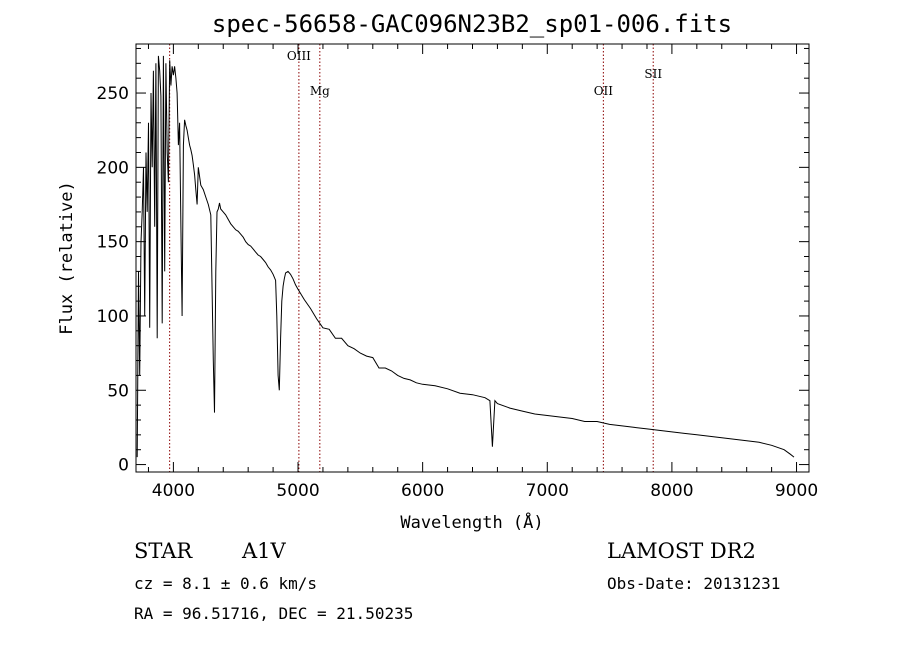 The height and width of the screenshot is (649, 900). Describe the element at coordinates (163, 551) in the screenshot. I see `object-class: STAR` at that location.